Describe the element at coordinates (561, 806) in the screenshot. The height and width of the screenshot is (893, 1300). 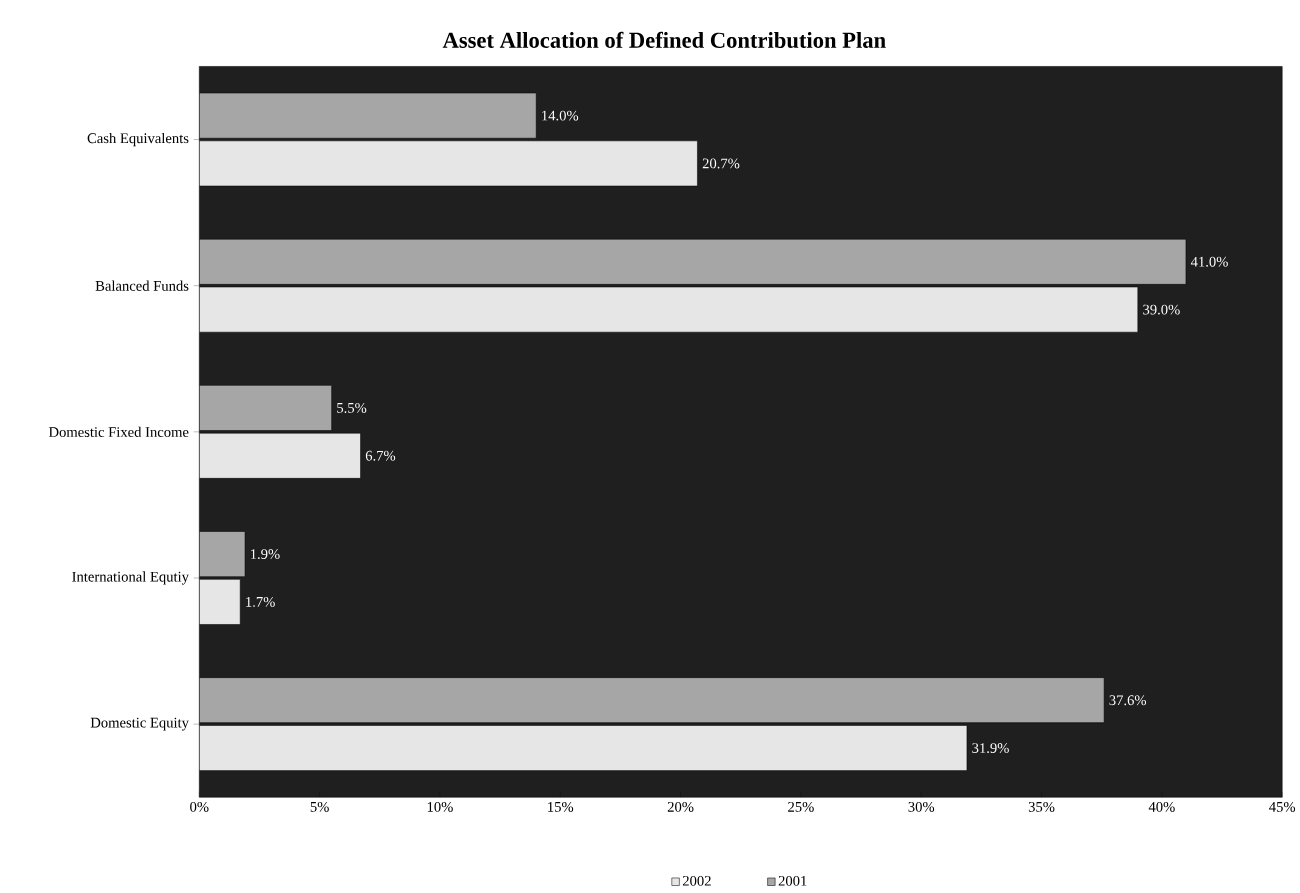
I see `x-tick-label: 15%` at that location.